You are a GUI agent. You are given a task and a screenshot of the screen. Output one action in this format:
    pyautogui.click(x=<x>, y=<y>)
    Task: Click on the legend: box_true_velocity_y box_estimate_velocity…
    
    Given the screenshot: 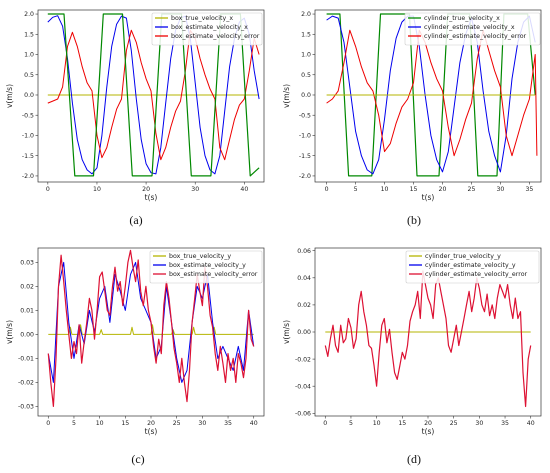 What is the action you would take?
    pyautogui.click(x=206, y=267)
    